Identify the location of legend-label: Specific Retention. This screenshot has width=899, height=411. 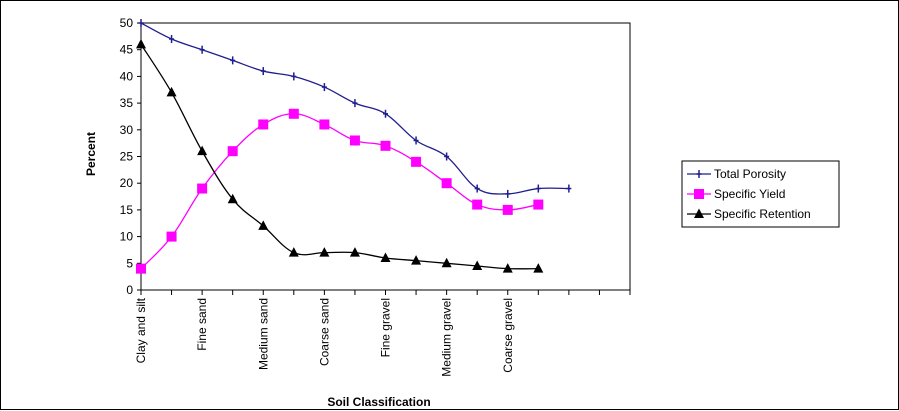
(762, 214).